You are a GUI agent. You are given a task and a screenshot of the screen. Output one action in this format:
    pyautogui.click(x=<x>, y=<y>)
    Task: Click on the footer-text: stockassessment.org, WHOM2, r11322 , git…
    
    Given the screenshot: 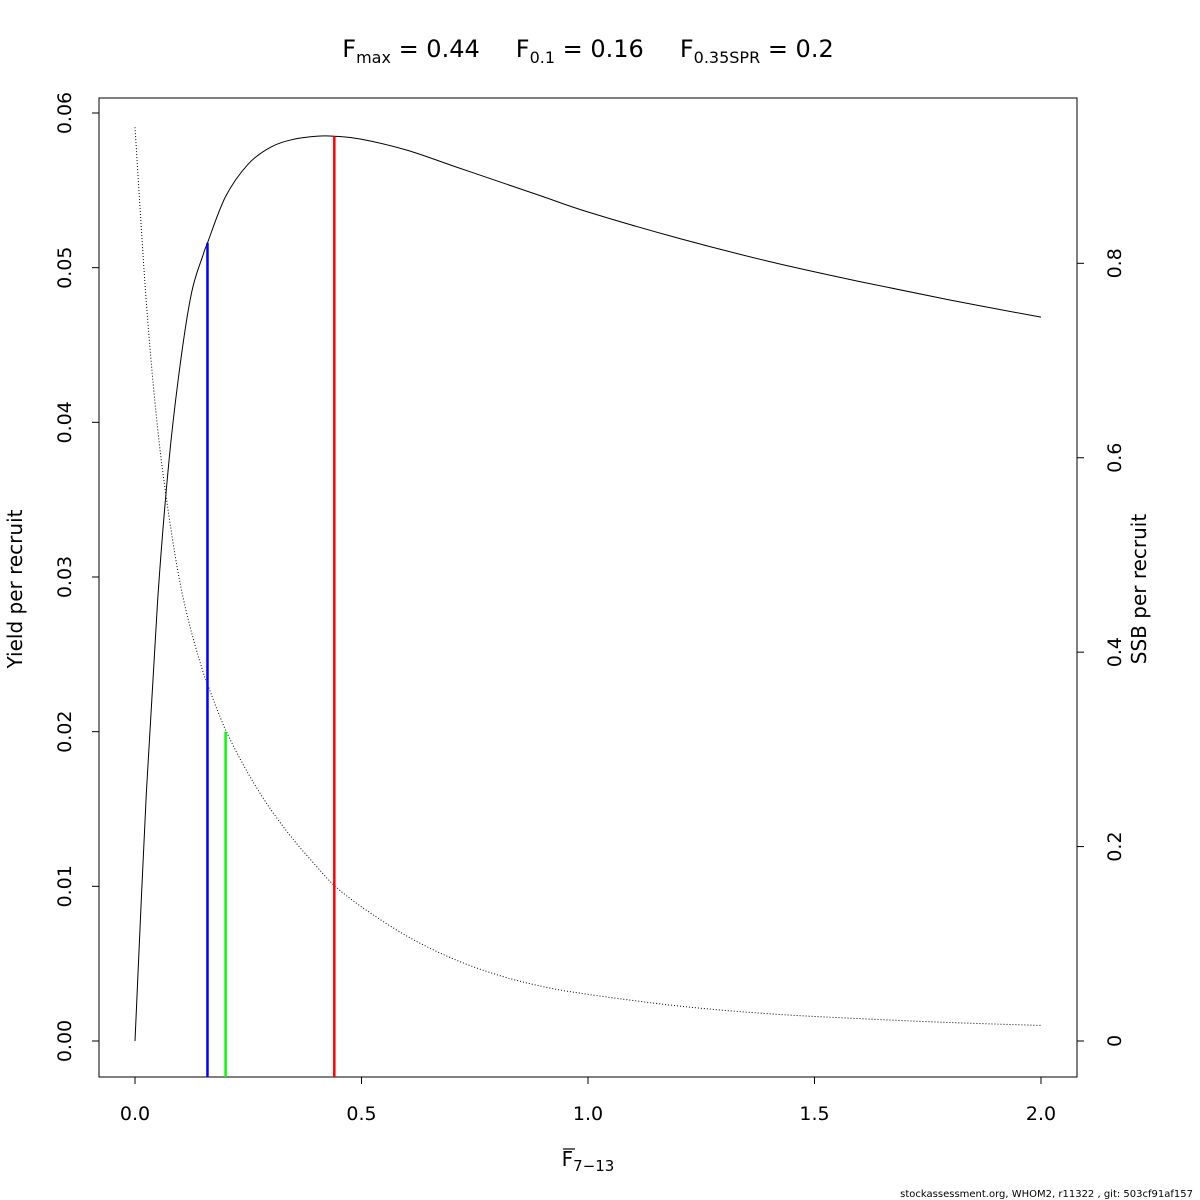 What is the action you would take?
    pyautogui.click(x=1046, y=1194)
    